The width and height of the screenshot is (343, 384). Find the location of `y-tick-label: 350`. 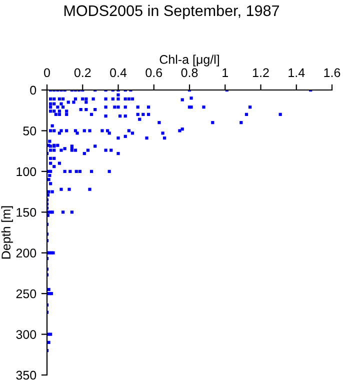

y-tick-label: 350 is located at coordinates (26, 375).